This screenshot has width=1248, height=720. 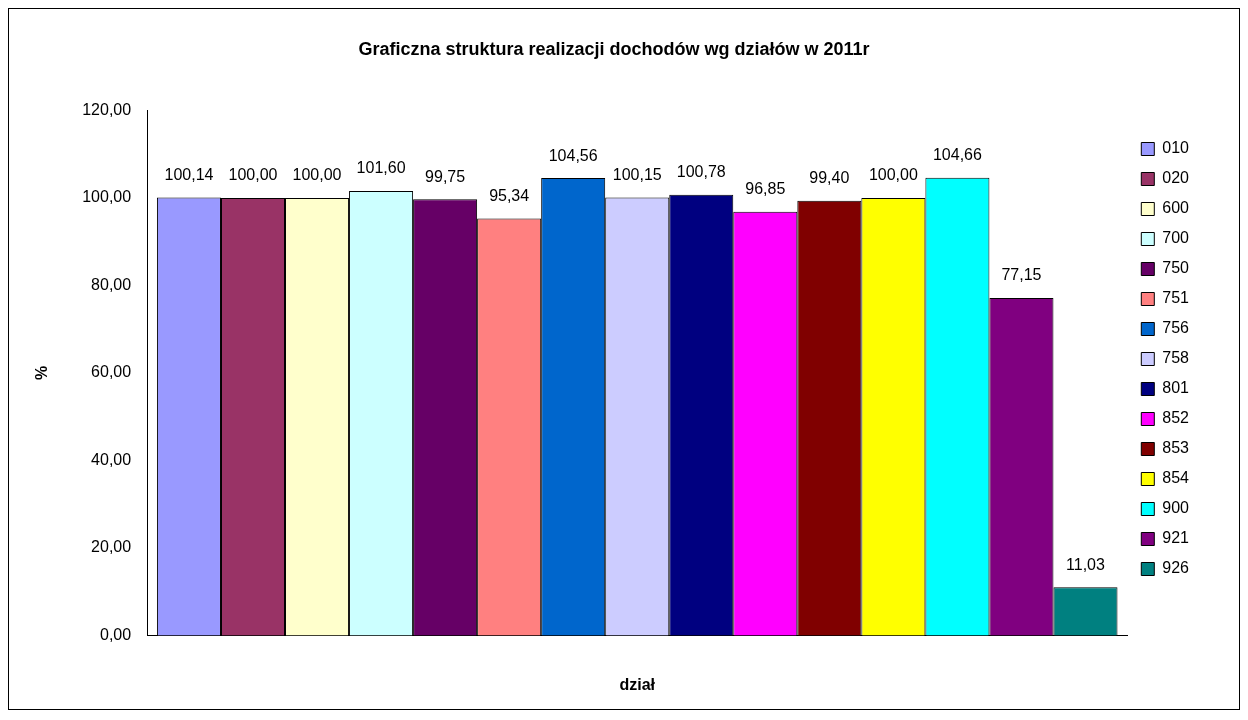 I want to click on legend-label: 750, so click(x=1176, y=268).